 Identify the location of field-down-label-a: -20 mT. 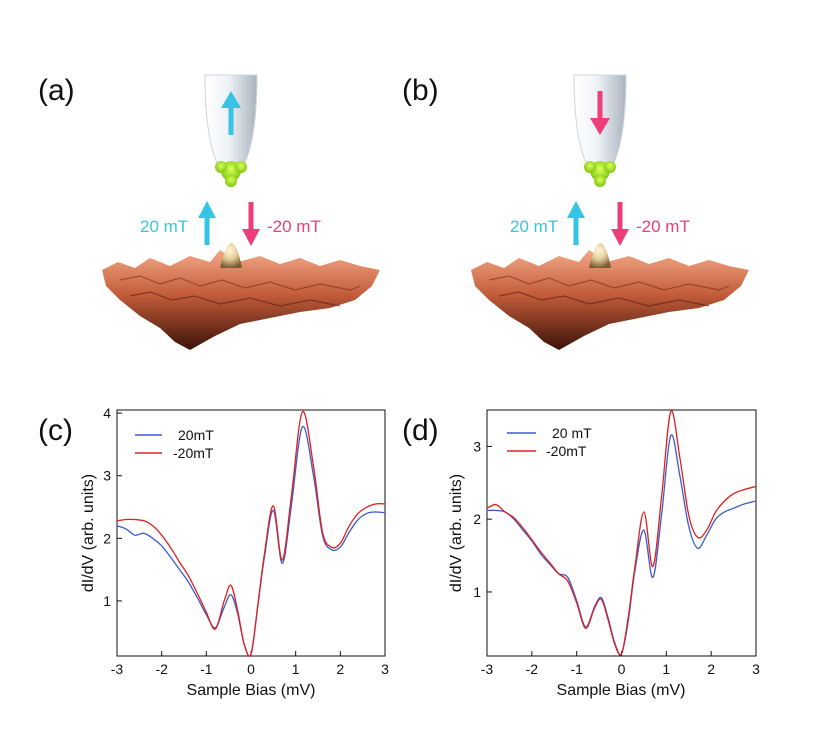
(294, 226).